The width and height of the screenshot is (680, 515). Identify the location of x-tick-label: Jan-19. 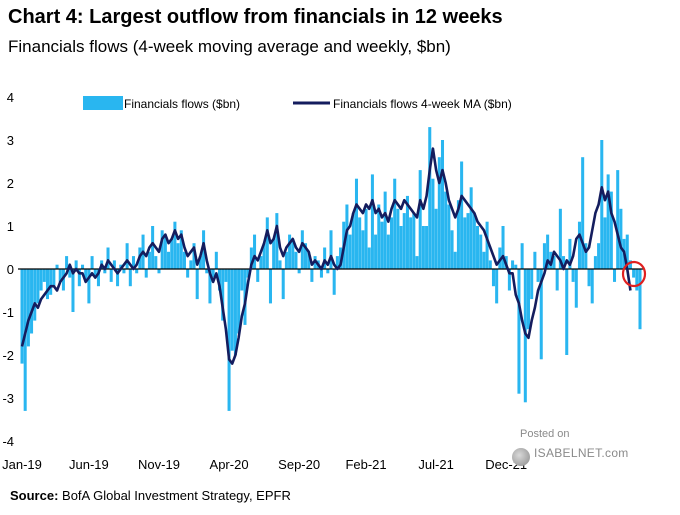
(22, 464).